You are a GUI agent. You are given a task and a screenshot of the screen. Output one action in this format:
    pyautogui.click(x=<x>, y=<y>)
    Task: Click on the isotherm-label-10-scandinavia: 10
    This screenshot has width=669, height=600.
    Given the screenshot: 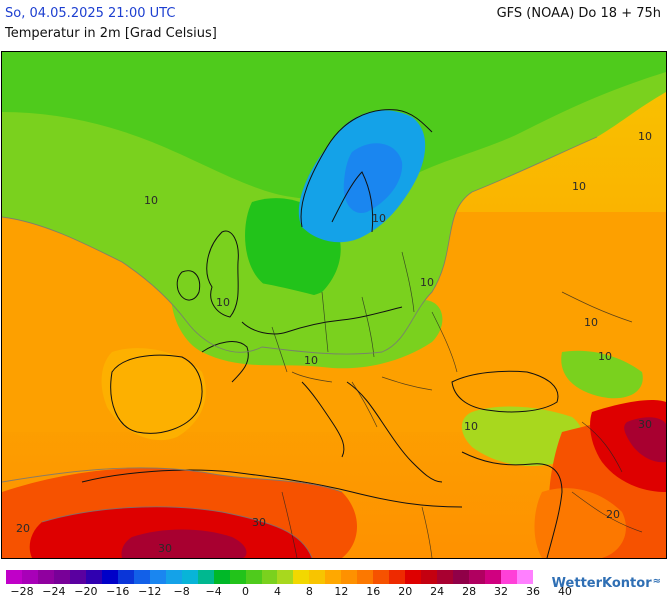 What is the action you would take?
    pyautogui.click(x=379, y=218)
    